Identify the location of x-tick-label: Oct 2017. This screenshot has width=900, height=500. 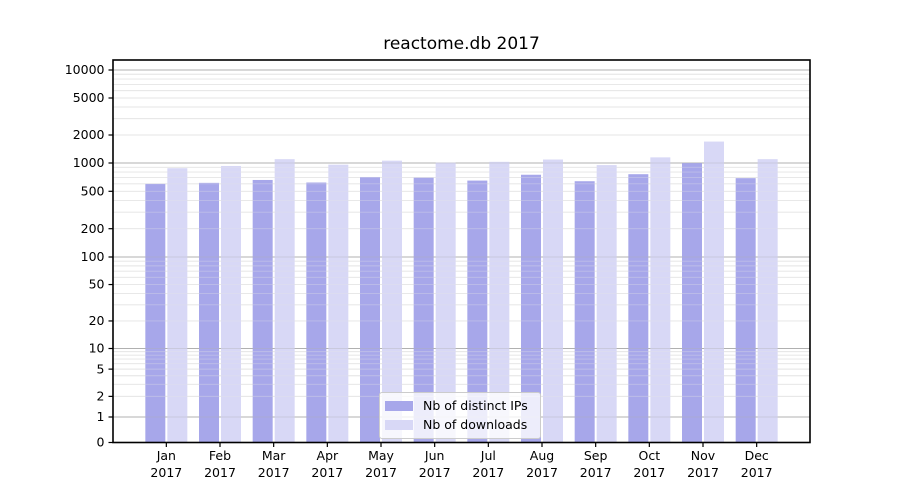
(649, 464).